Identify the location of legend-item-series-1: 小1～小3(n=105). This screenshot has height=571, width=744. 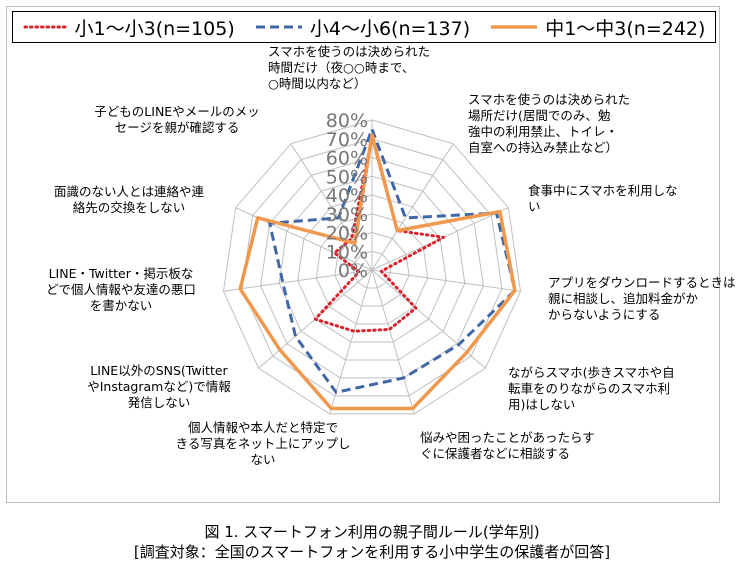
(129, 27).